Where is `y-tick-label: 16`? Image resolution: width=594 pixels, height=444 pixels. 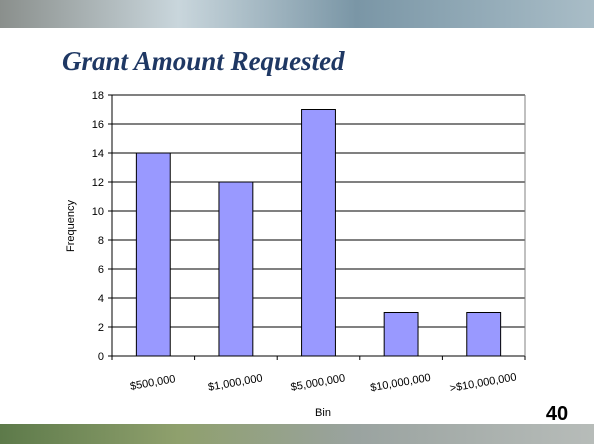 y-tick-label: 16 is located at coordinates (98, 125).